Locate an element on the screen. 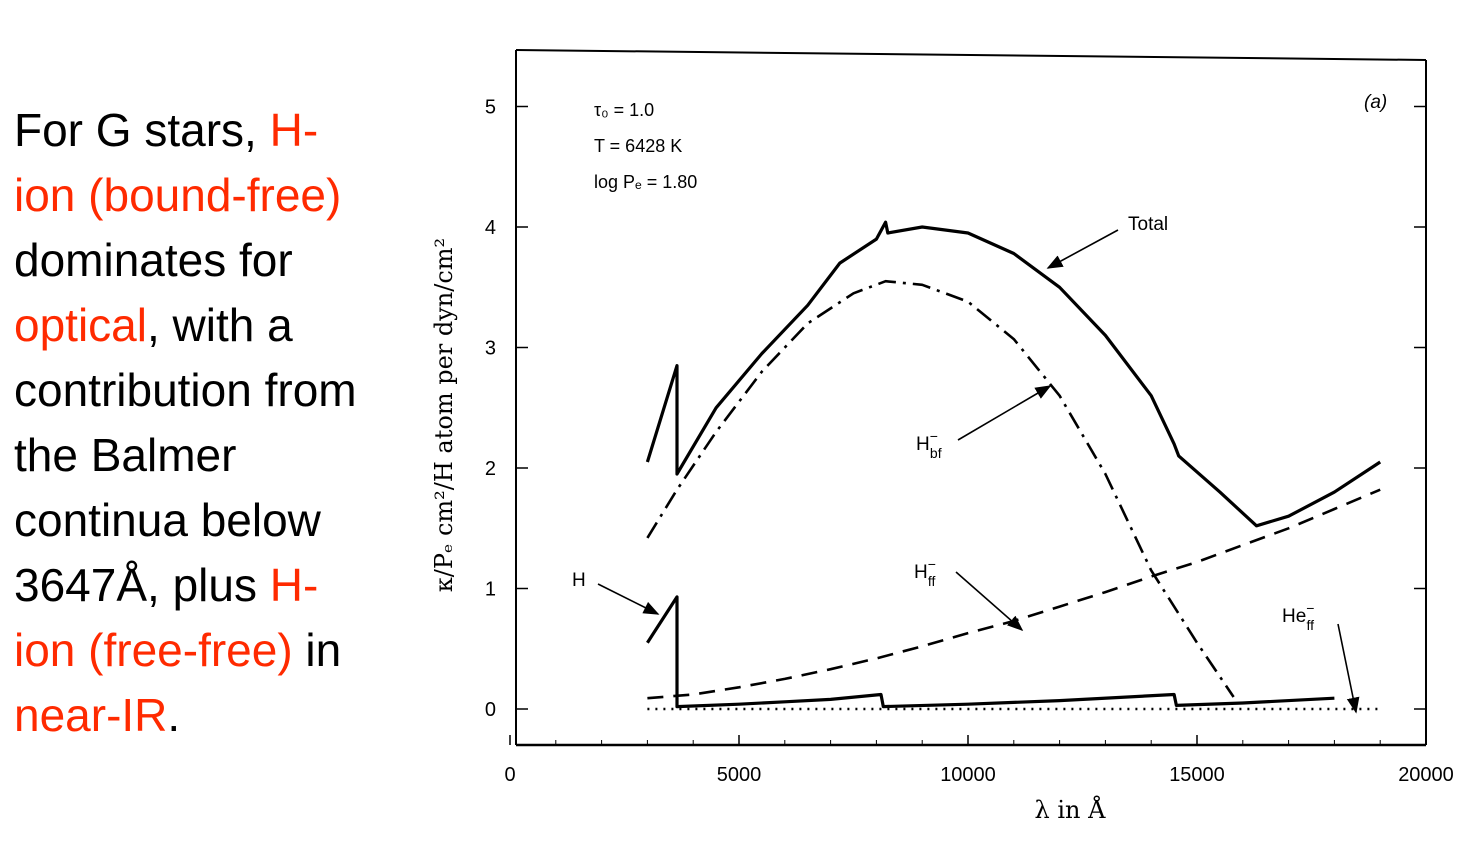 Image resolution: width=1484 pixels, height=860 pixels. annotation-heff: He− ff is located at coordinates (1298, 616).